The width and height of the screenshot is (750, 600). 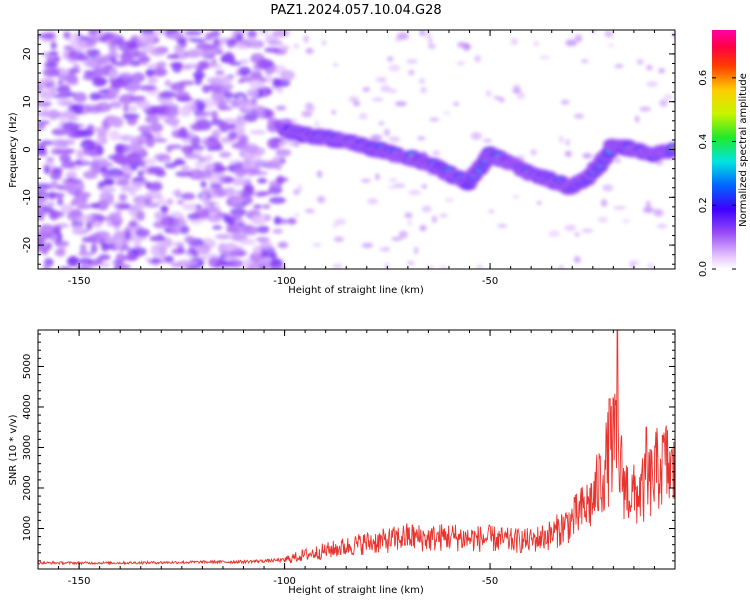 What do you see at coordinates (356, 290) in the screenshot?
I see `spectrogram-x-axis-label: Height of straight line (km)` at bounding box center [356, 290].